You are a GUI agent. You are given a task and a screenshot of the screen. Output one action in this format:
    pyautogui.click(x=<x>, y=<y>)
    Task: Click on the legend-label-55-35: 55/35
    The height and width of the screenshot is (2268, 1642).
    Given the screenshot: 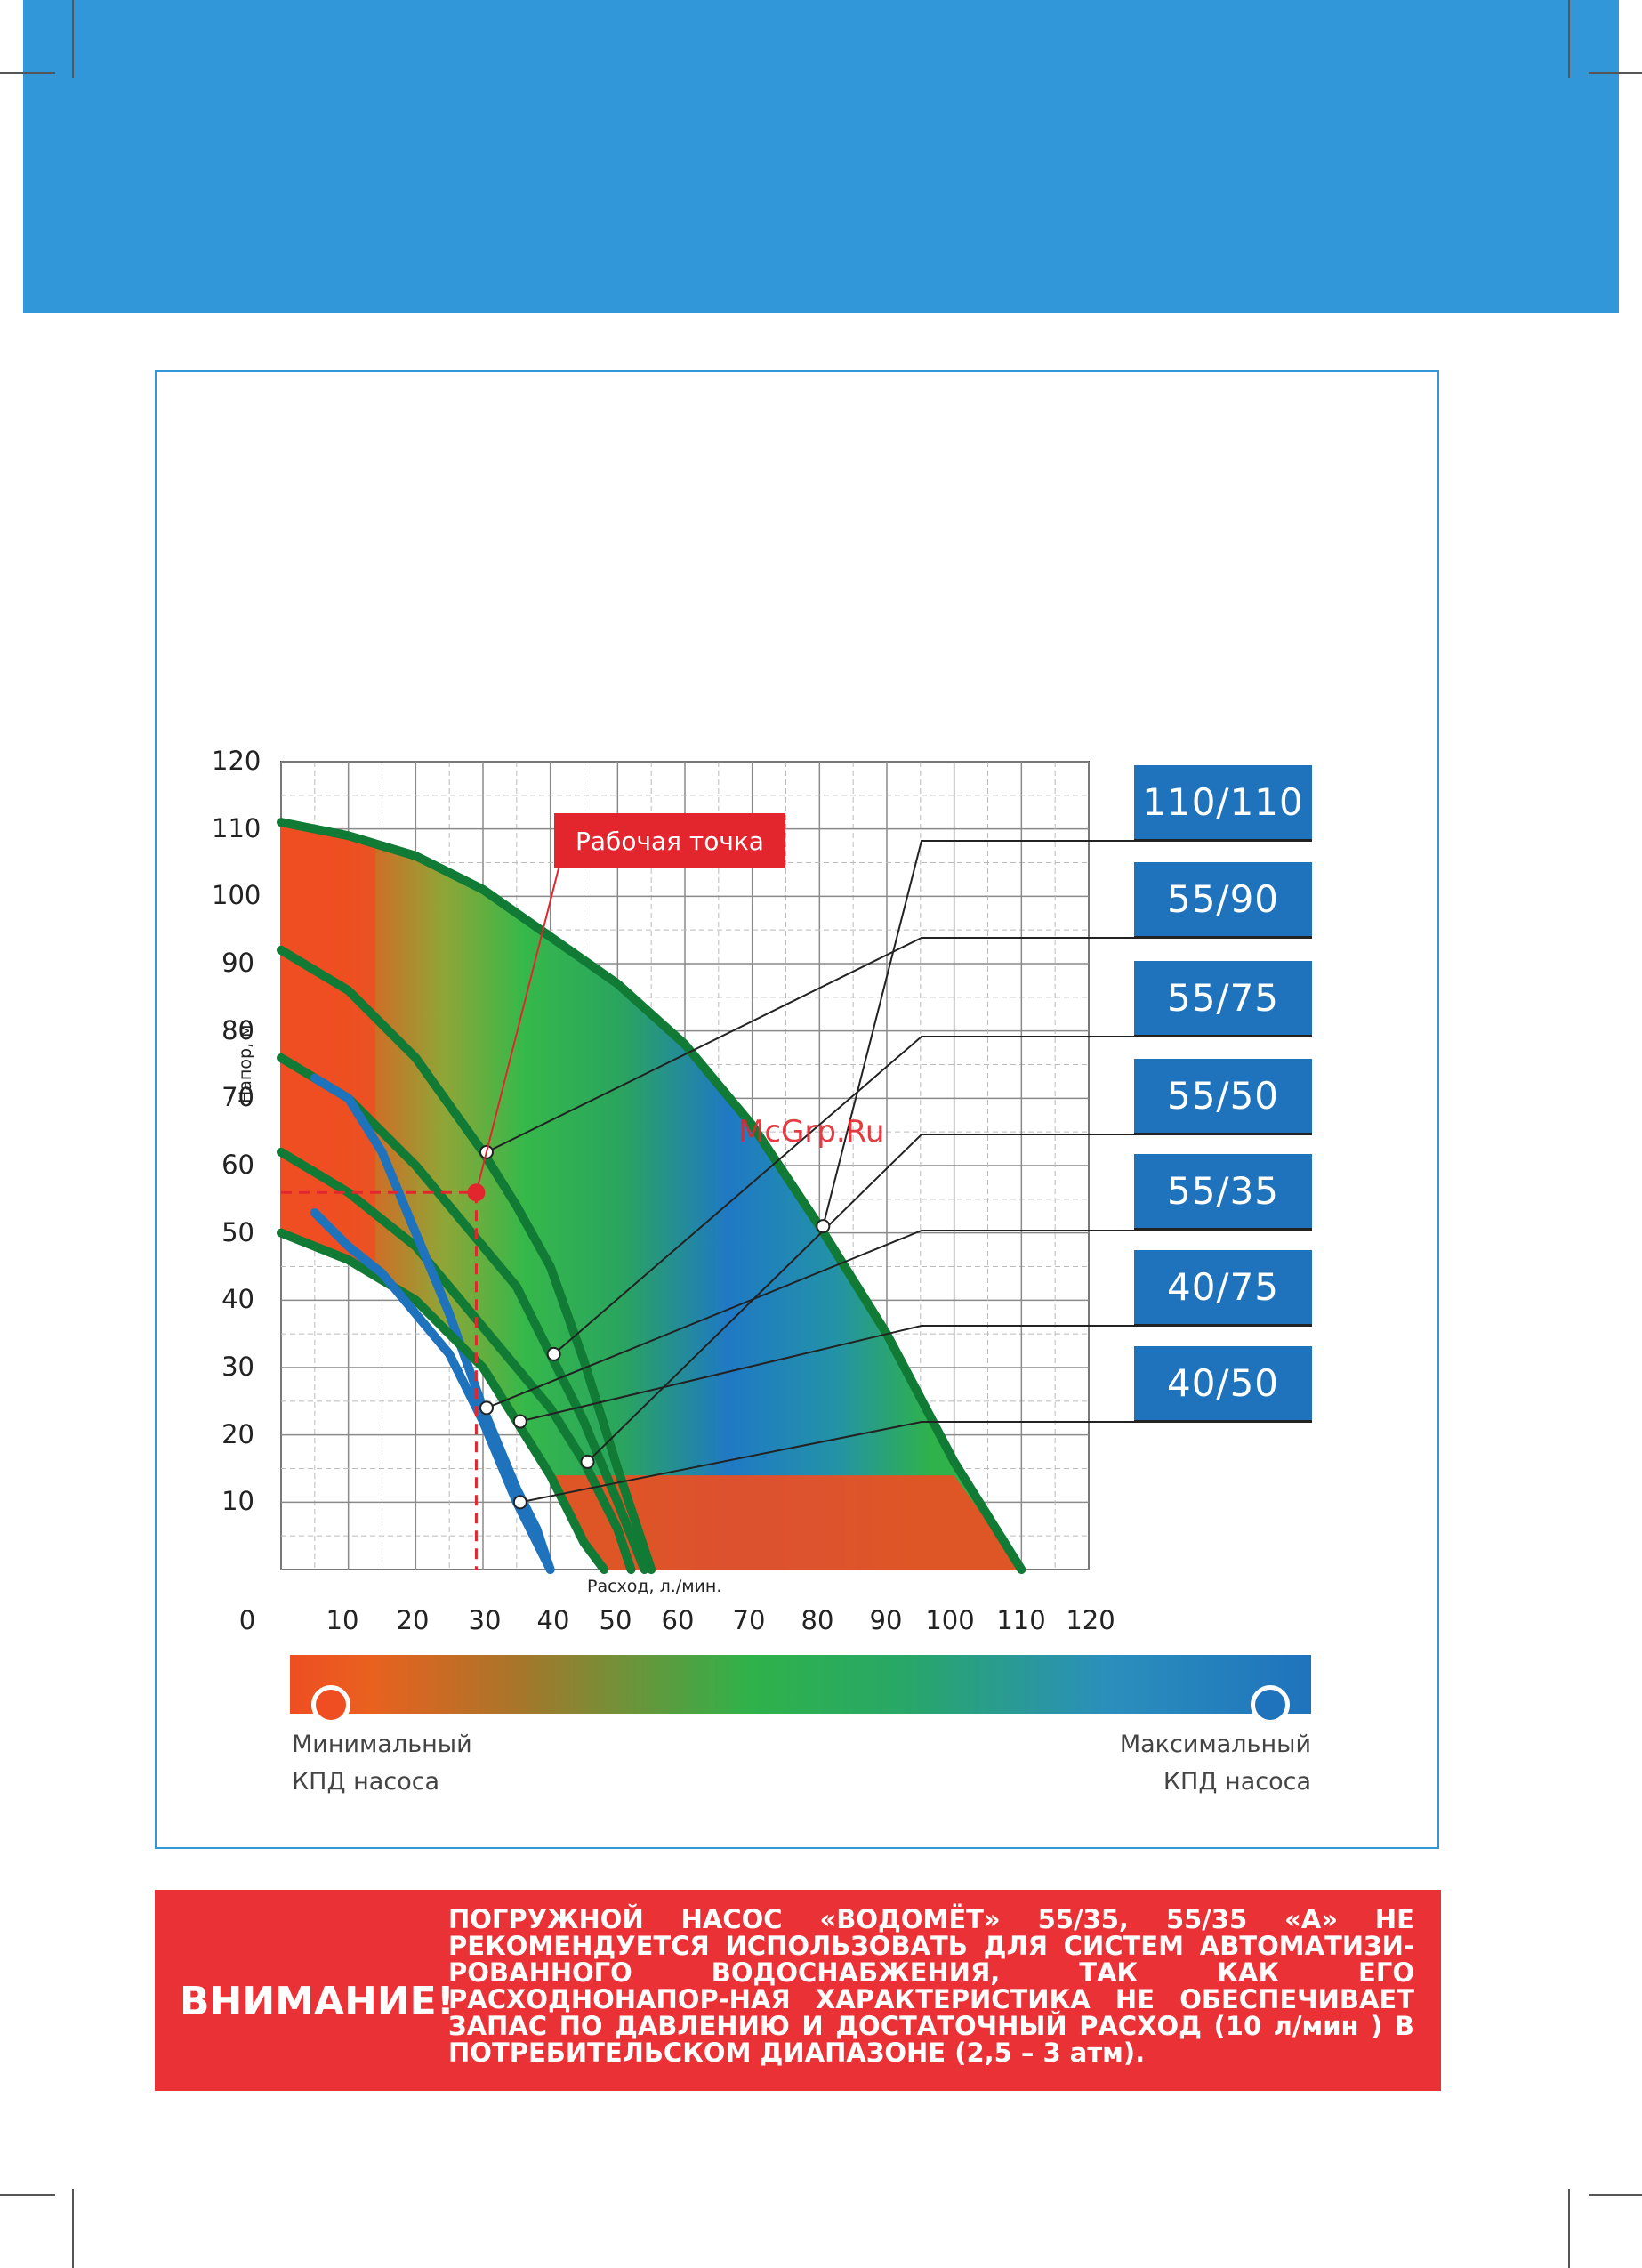 What is the action you would take?
    pyautogui.click(x=1223, y=1192)
    